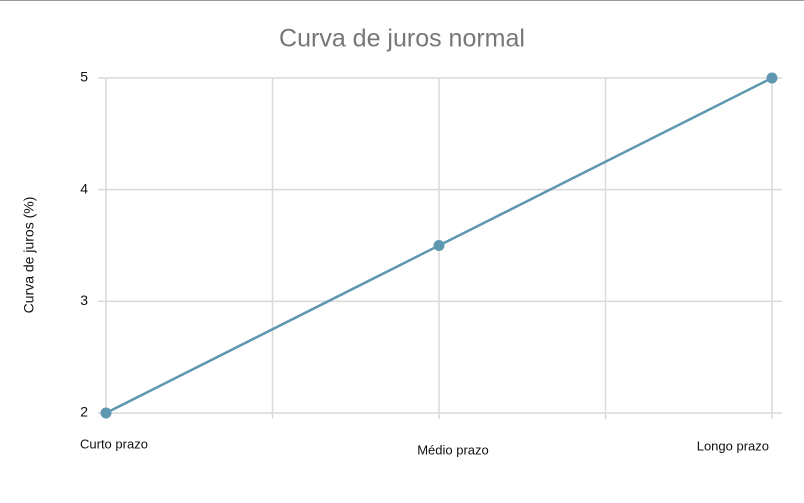  Describe the element at coordinates (84, 412) in the screenshot. I see `y-tick-label: 2` at that location.